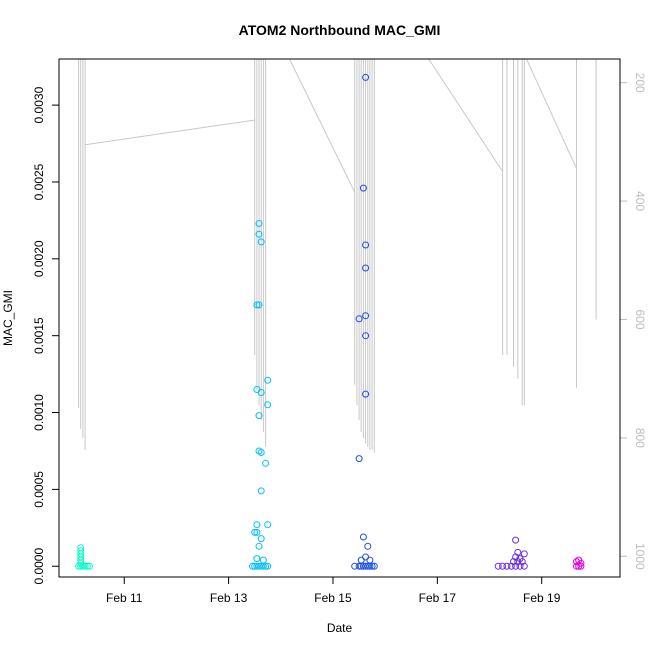 The height and width of the screenshot is (650, 650). What do you see at coordinates (39, 412) in the screenshot?
I see `y-tick-label: 0.0010` at bounding box center [39, 412].